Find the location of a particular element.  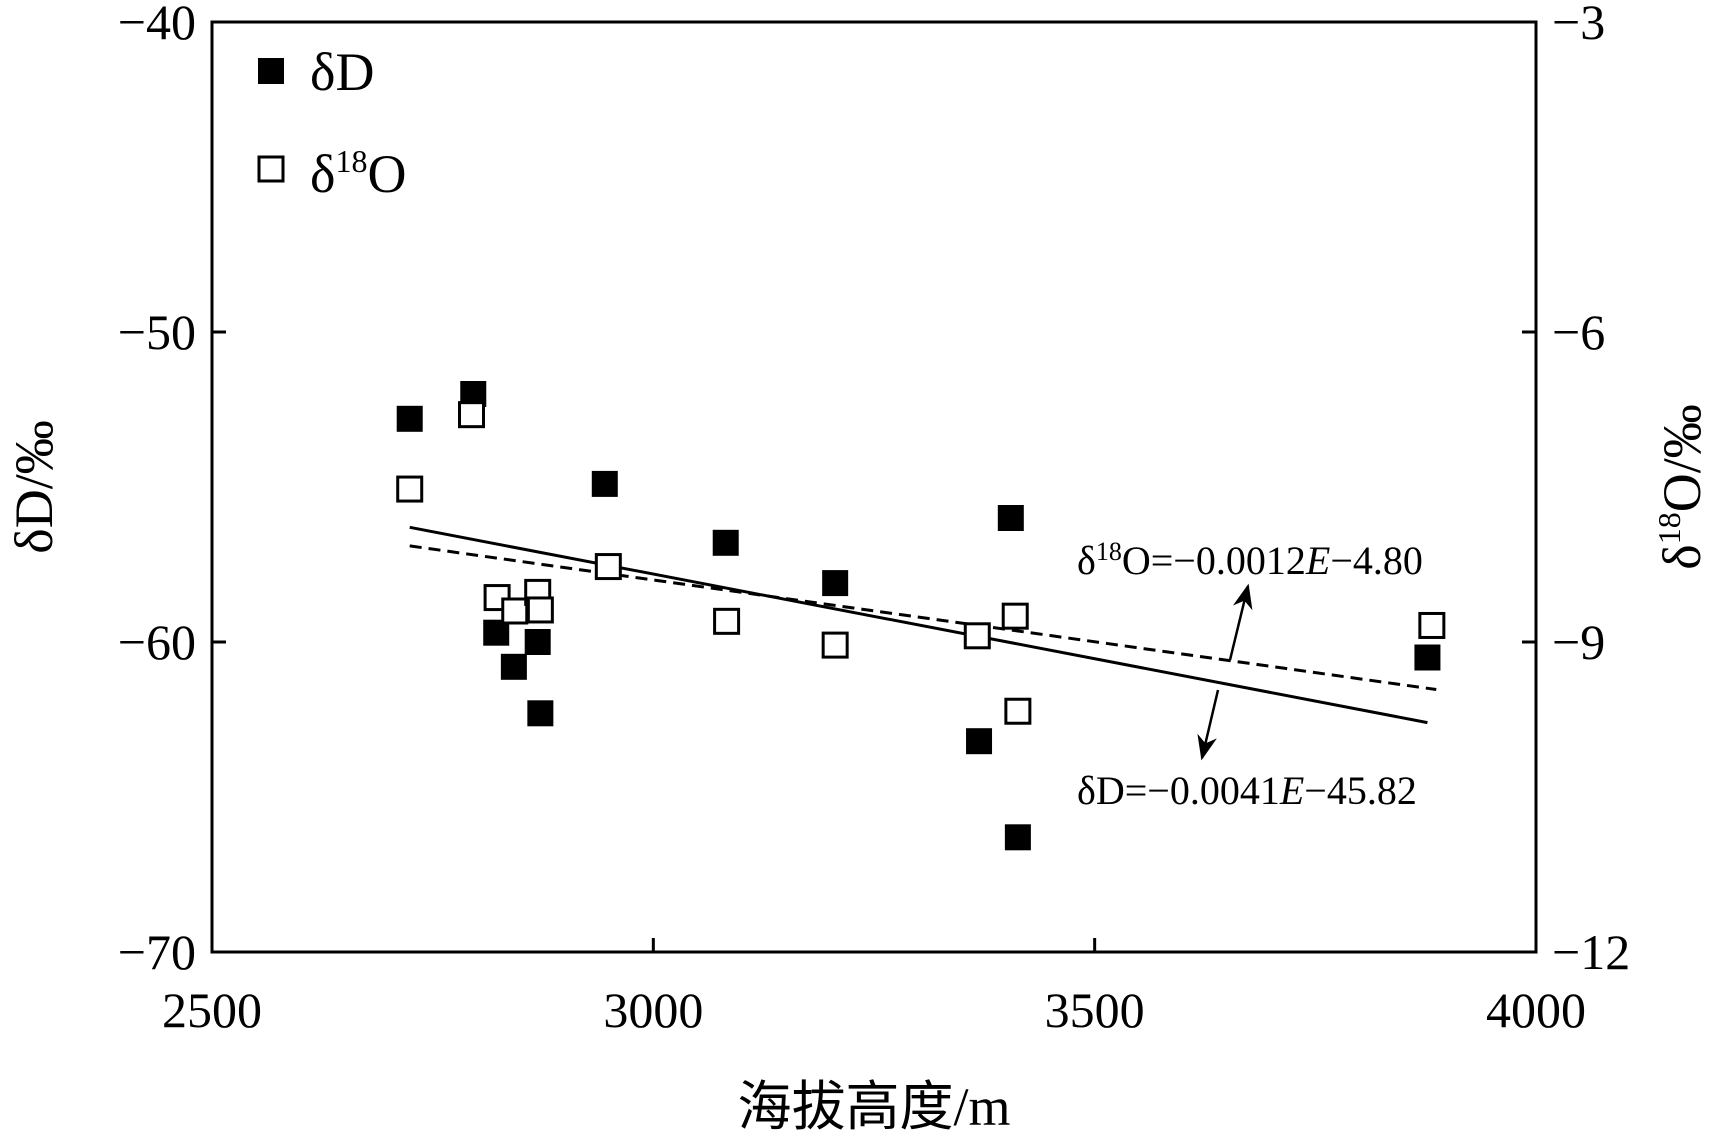

y-tick-label: −70 is located at coordinates (157, 952).